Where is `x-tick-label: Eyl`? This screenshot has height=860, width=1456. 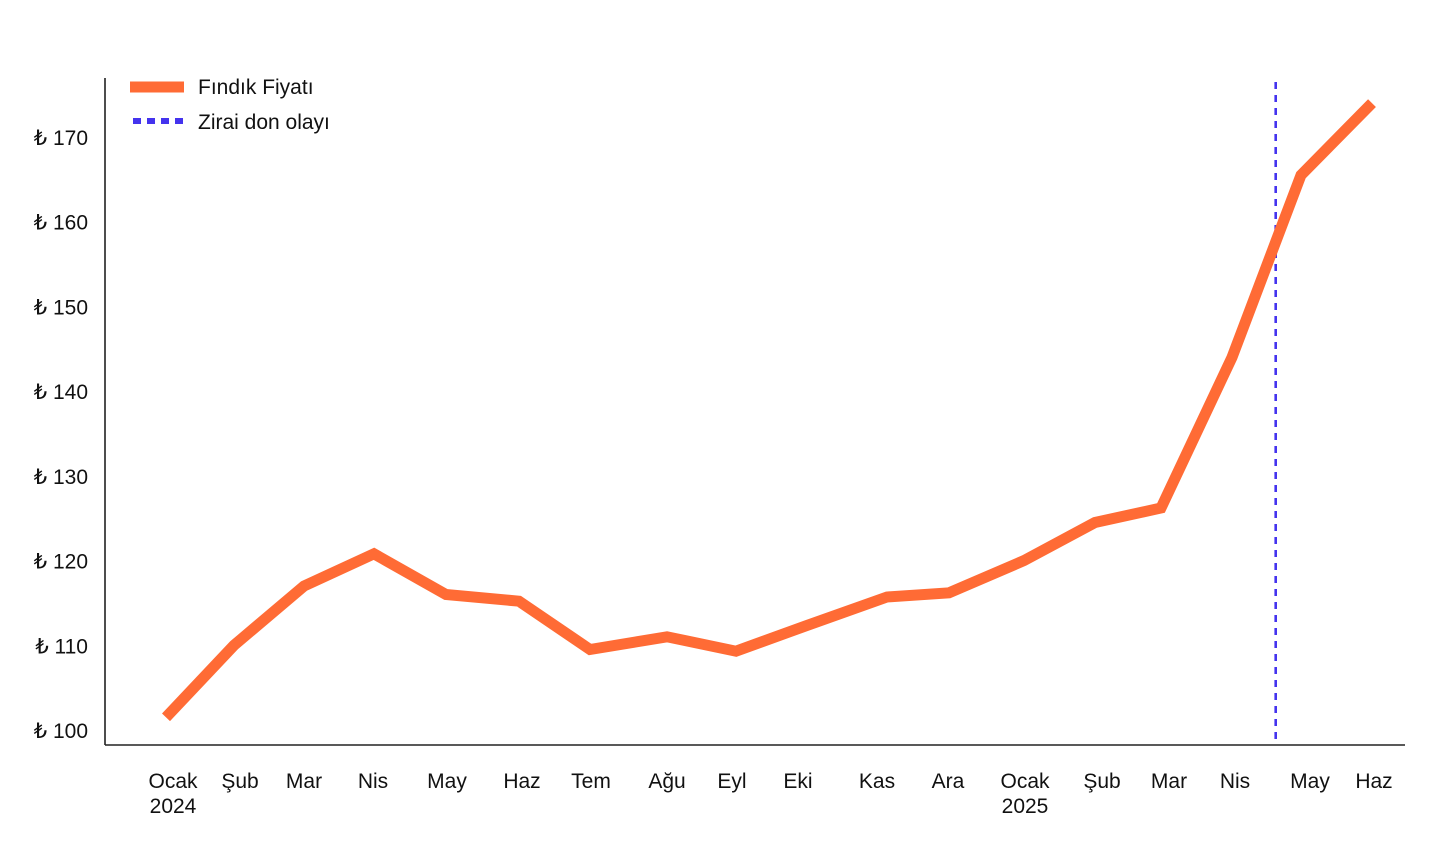 x-tick-label: Eyl is located at coordinates (731, 781).